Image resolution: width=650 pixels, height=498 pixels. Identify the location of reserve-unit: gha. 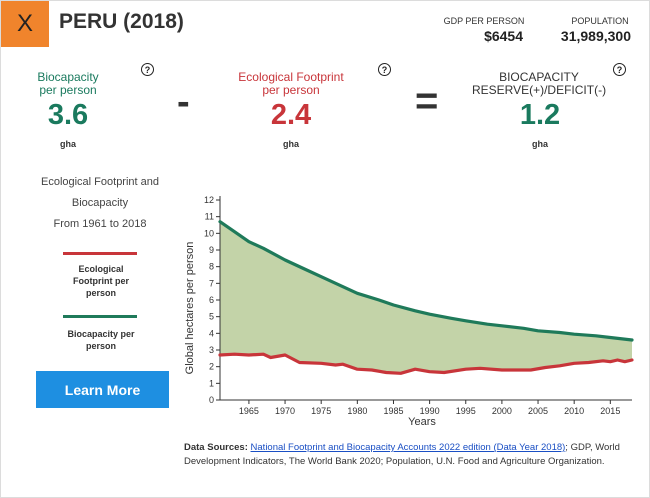
(539, 144).